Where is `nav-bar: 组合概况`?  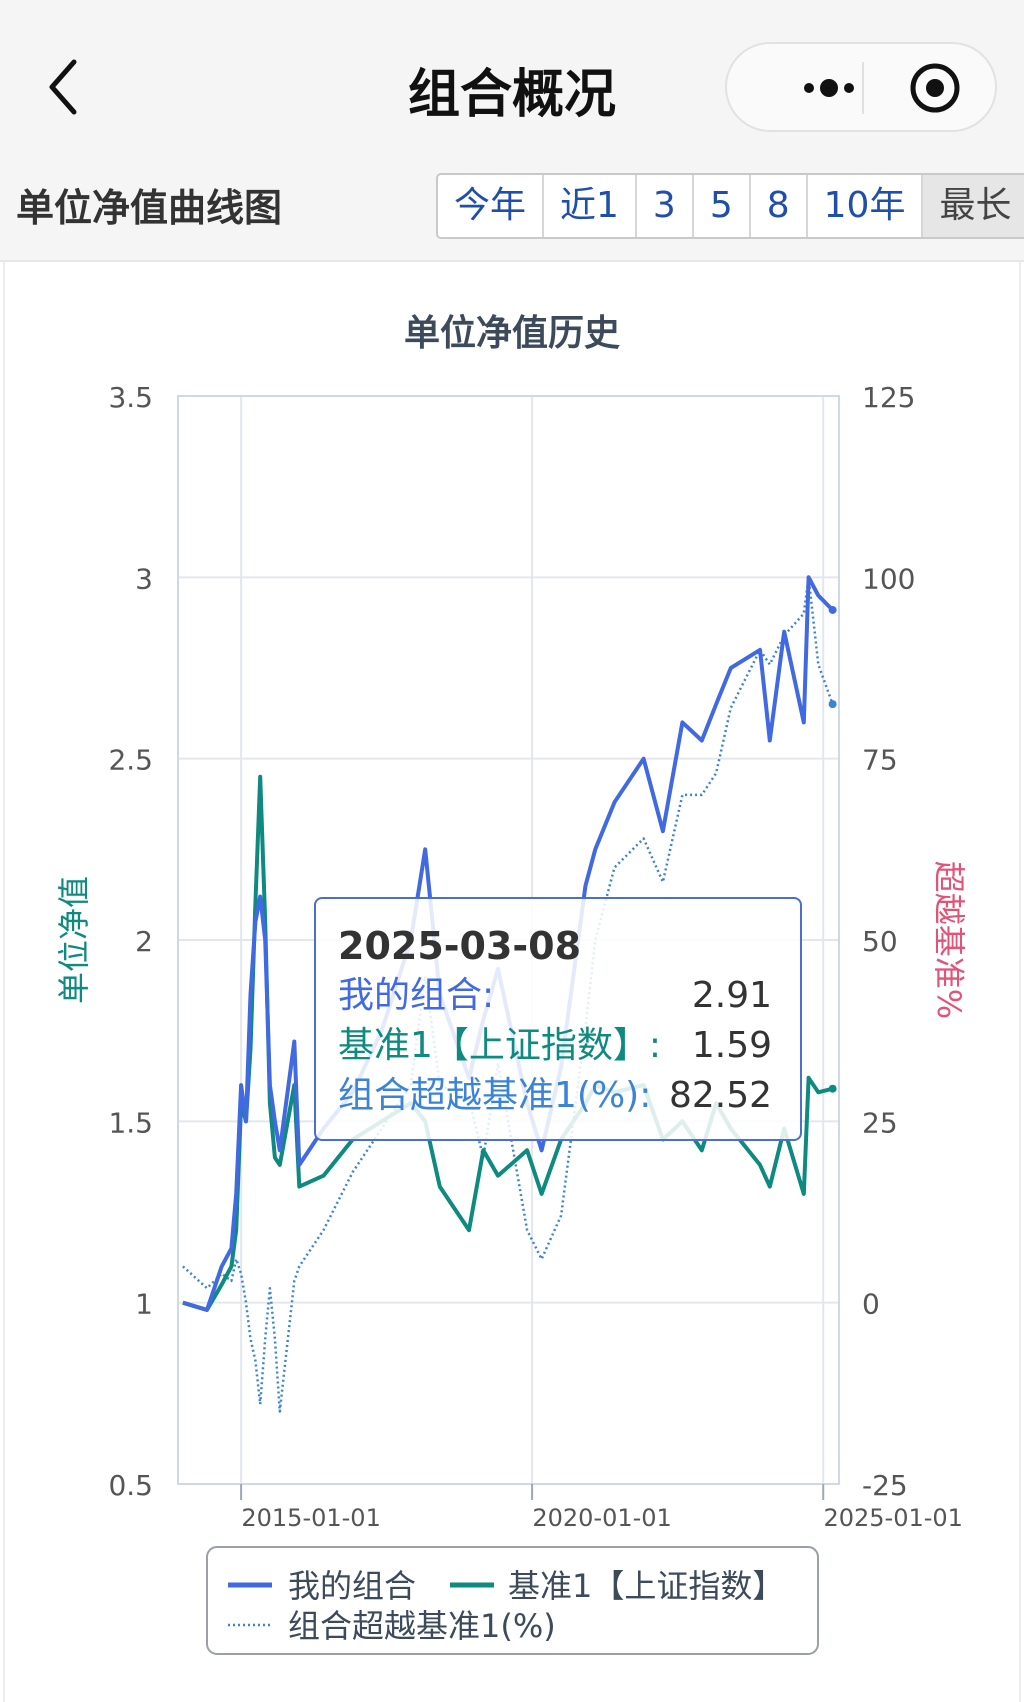
nav-bar: 组合概况 is located at coordinates (512, 77).